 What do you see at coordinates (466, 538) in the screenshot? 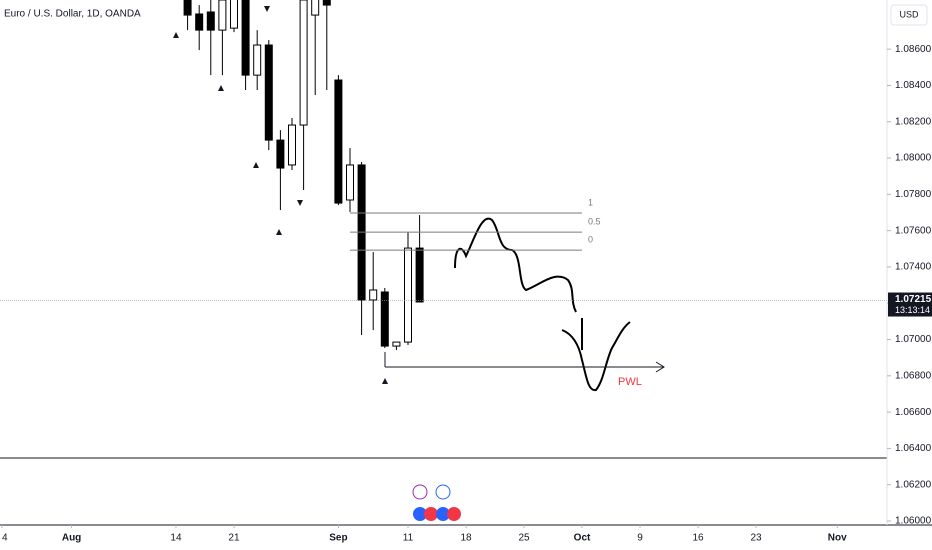
I see `x-tick-label: 18` at bounding box center [466, 538].